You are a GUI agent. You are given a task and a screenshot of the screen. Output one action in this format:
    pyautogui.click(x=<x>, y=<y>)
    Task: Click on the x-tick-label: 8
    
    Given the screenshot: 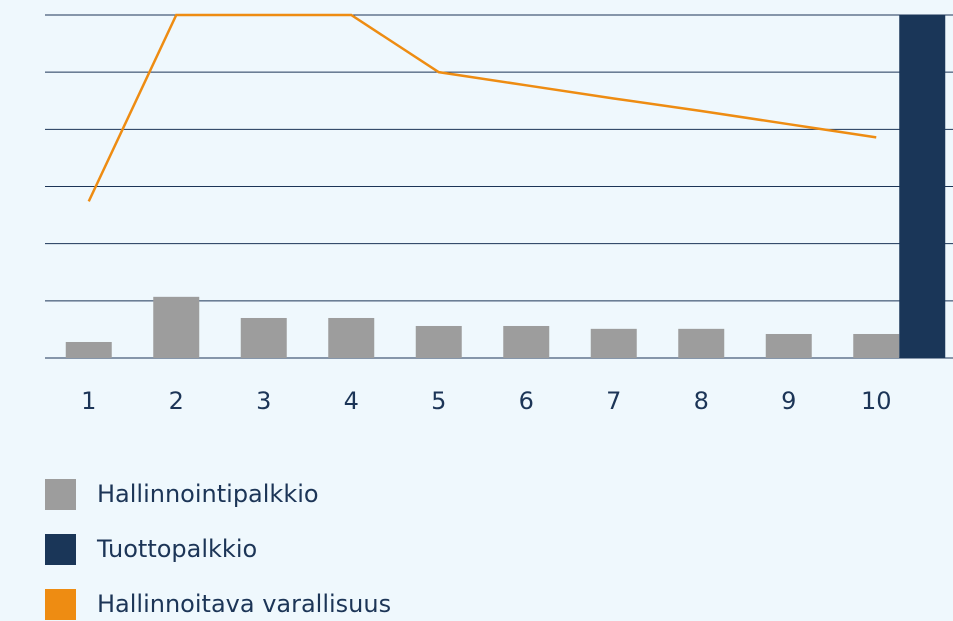 What is the action you would take?
    pyautogui.click(x=701, y=401)
    